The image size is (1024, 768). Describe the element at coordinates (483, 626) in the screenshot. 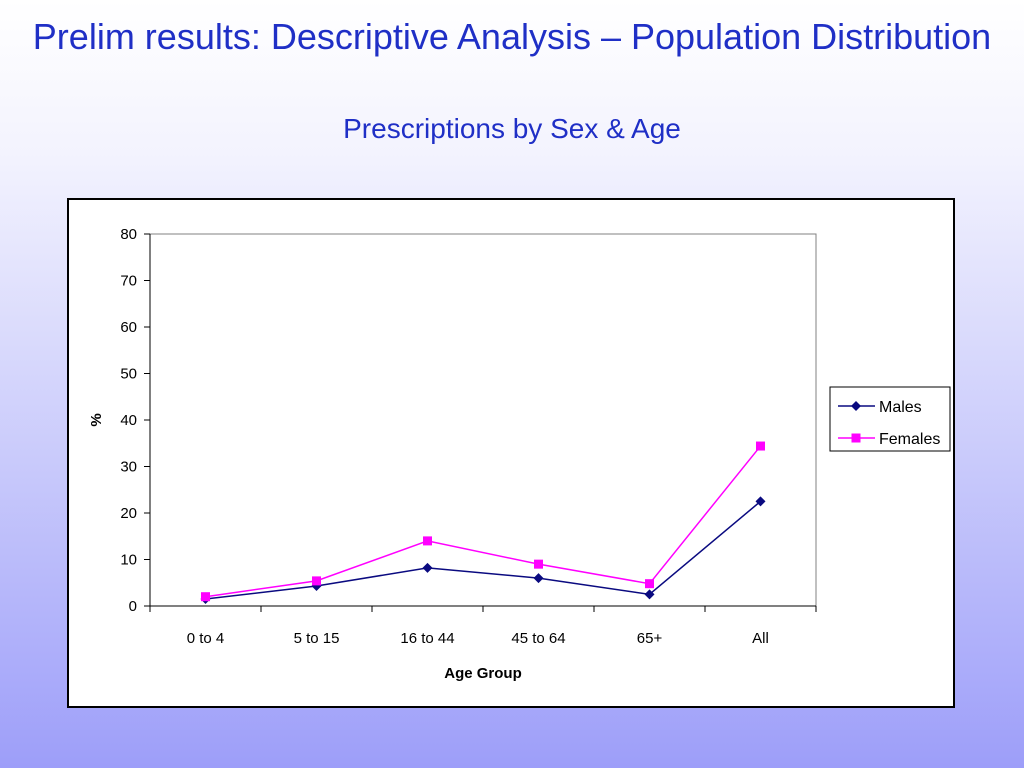

I see `x-axis: 0 to 4 5 to 15 16 to 44 45 to 64 65+ All` at that location.